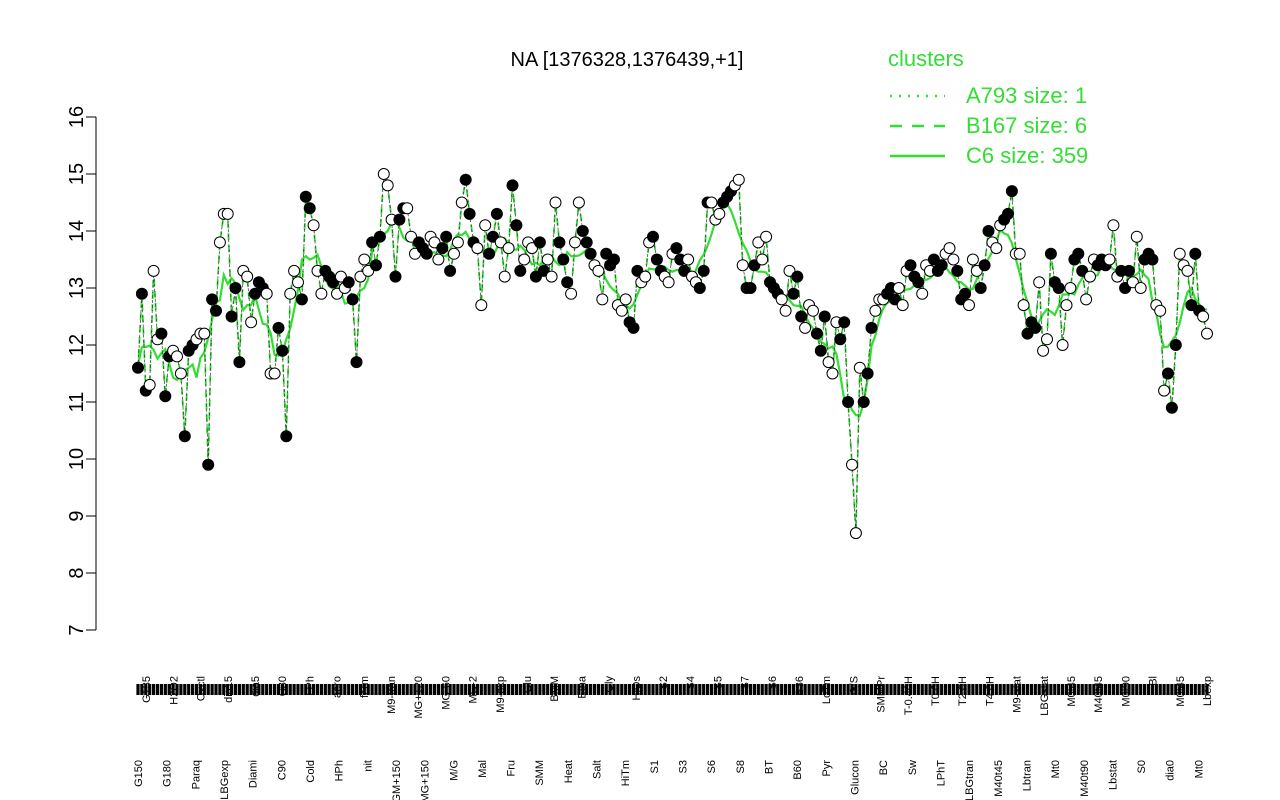 The image size is (1280, 800). Describe the element at coordinates (340, 770) in the screenshot. I see `x-tick-label: HPh` at that location.